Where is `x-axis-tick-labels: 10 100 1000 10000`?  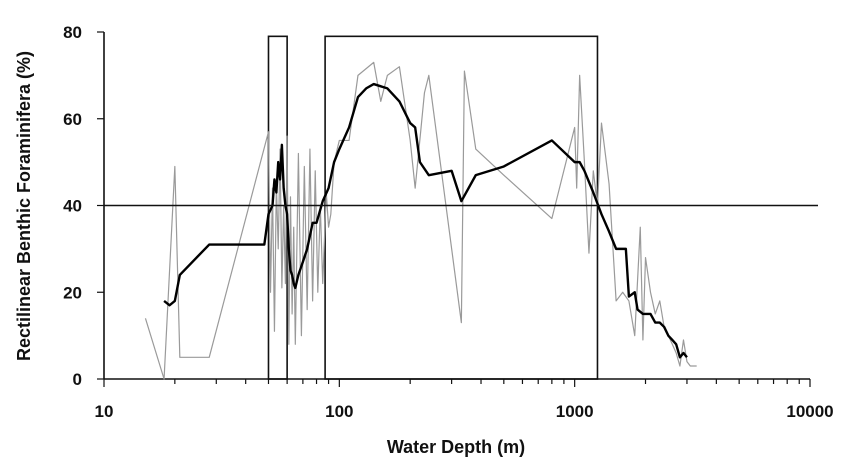
x-axis-tick-labels: 10 100 1000 10000 is located at coordinates (464, 411).